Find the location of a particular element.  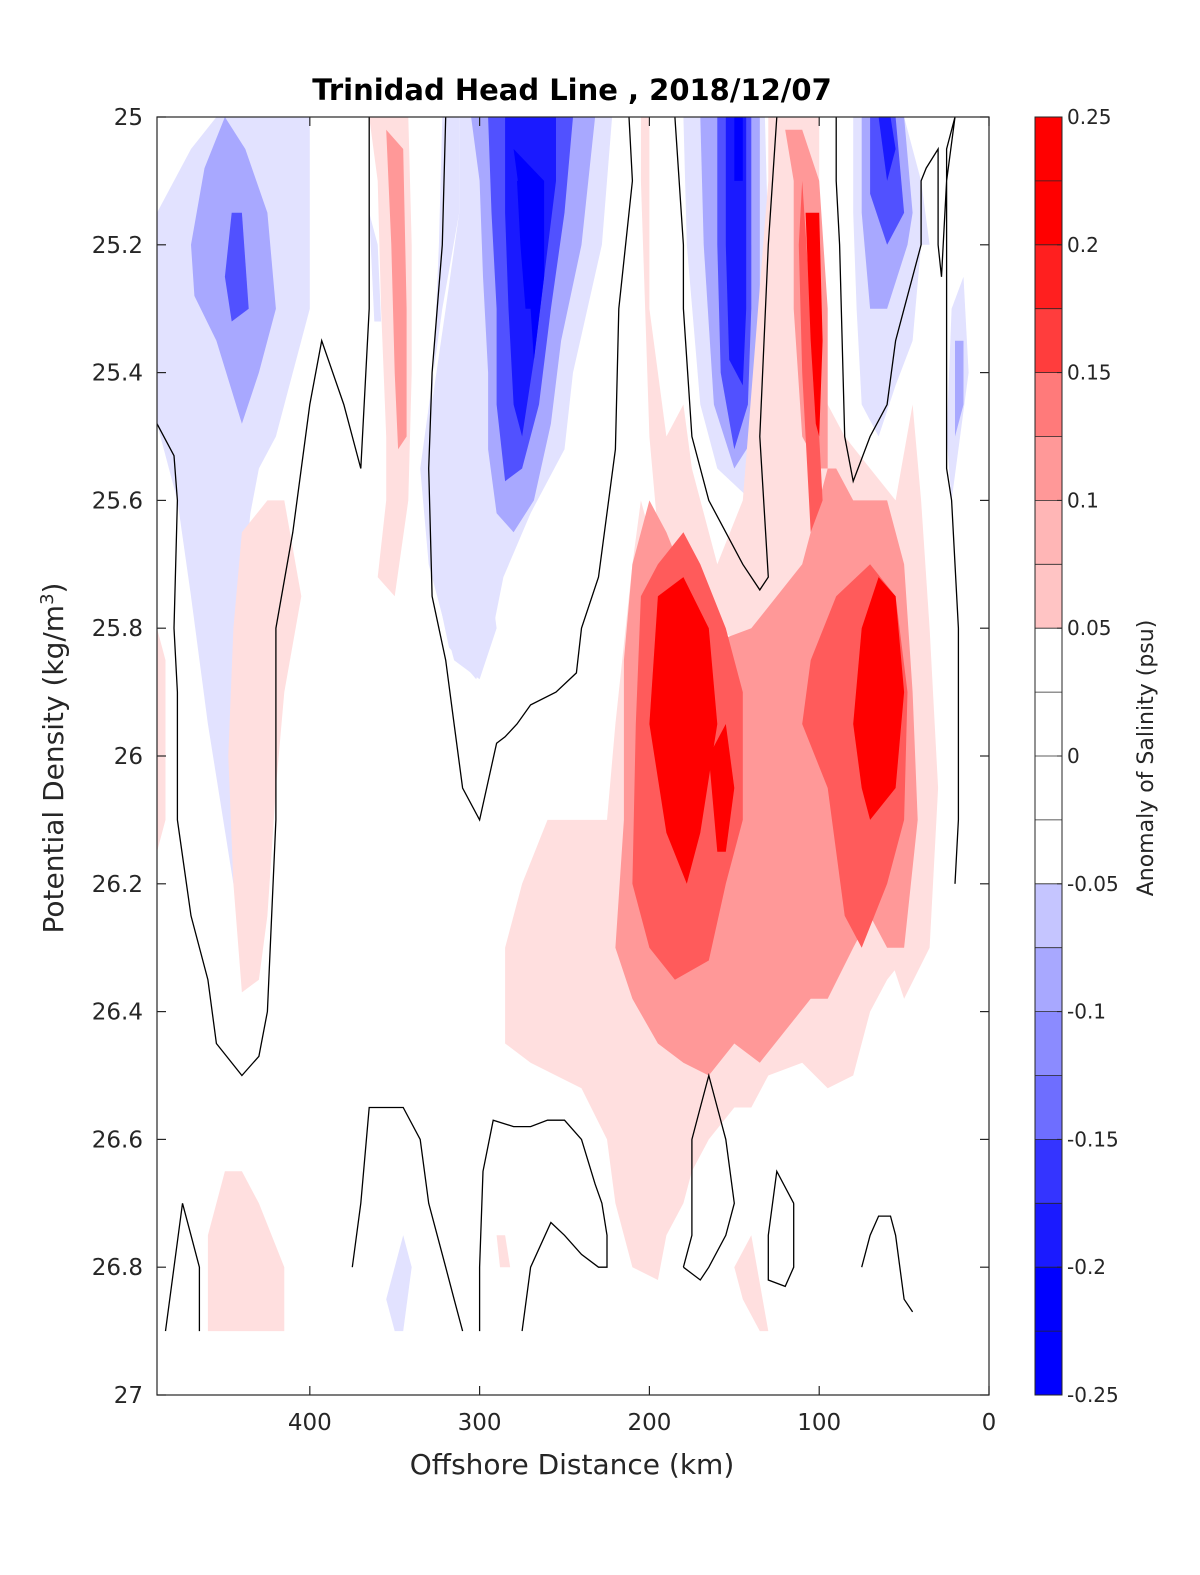

colorbar-tick-label: -0.25 is located at coordinates (1093, 1395).